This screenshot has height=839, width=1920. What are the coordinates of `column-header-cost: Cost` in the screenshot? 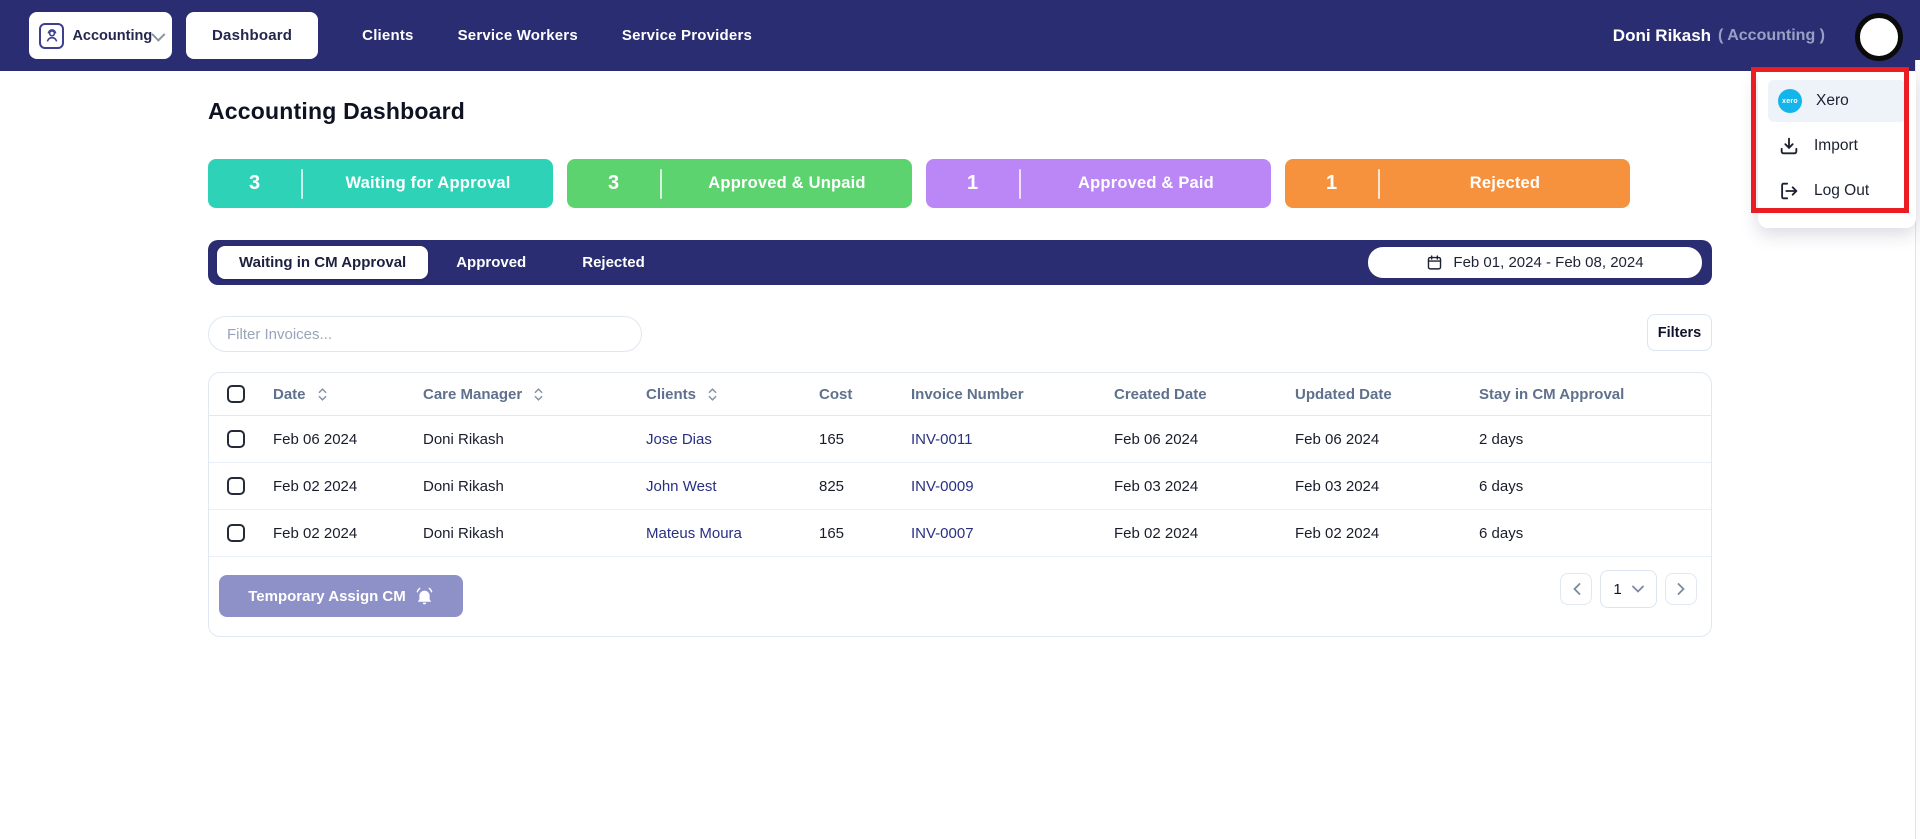 It's located at (836, 394).